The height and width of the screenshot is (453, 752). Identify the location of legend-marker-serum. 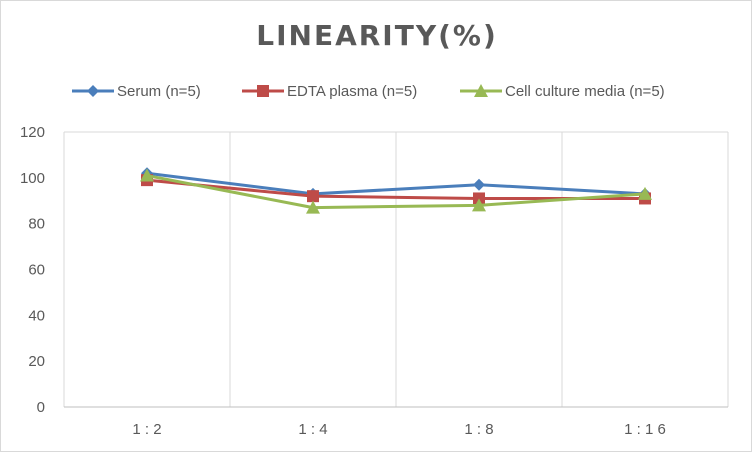
(93, 91).